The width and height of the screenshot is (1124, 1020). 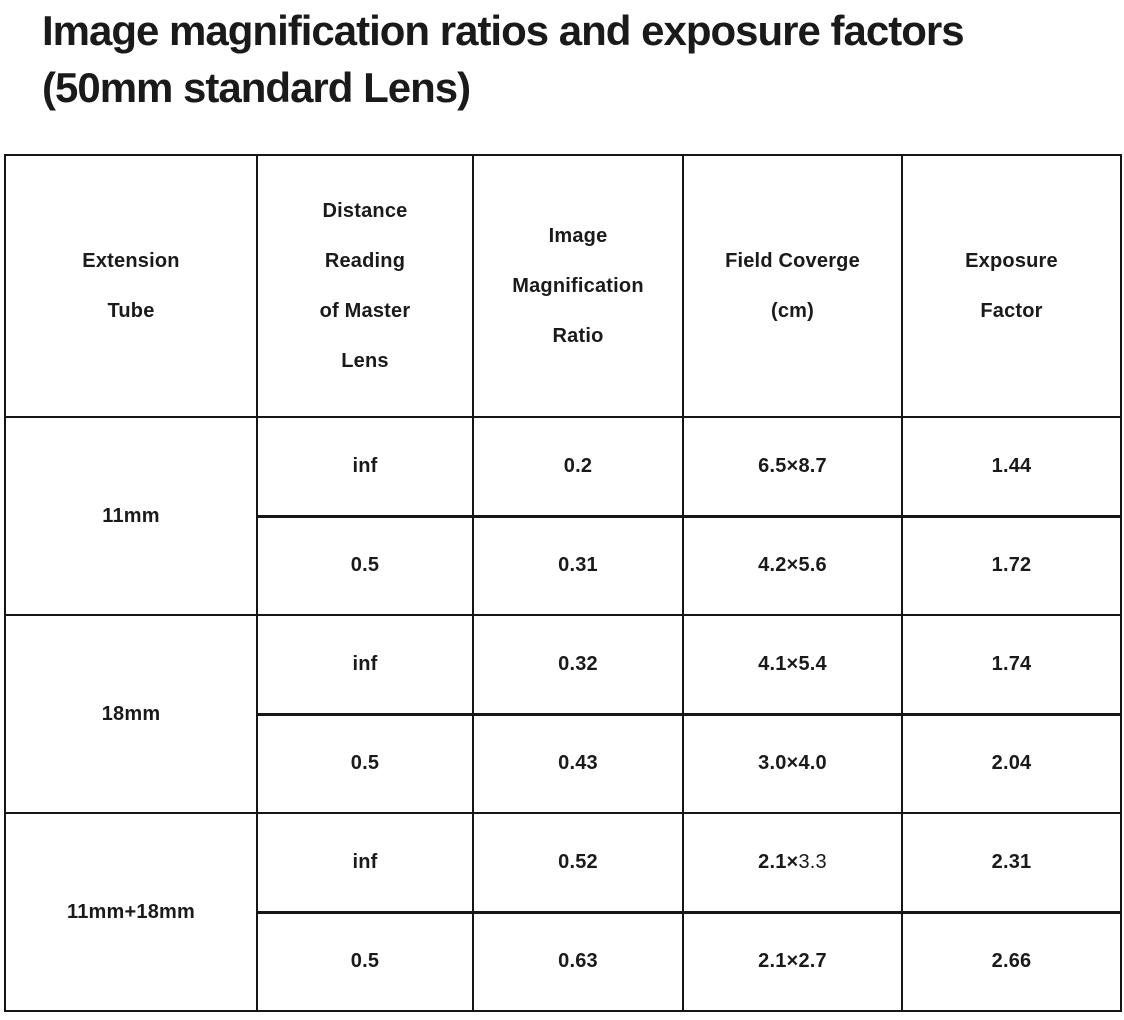 I want to click on extension-tube-cell: 11mm, so click(x=131, y=516).